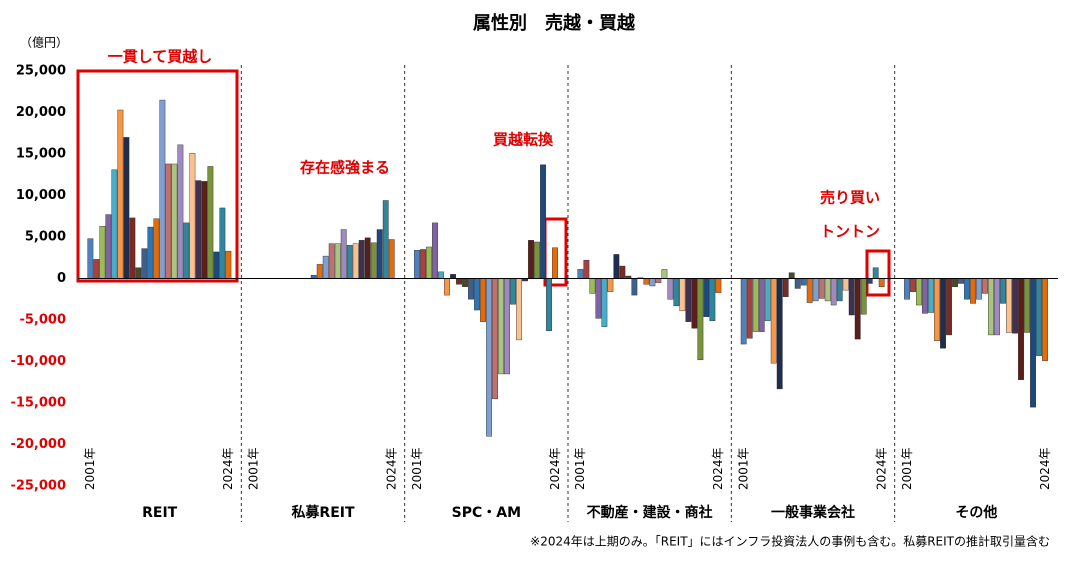  What do you see at coordinates (41, 195) in the screenshot?
I see `y-tick-label: 10,000` at bounding box center [41, 195].